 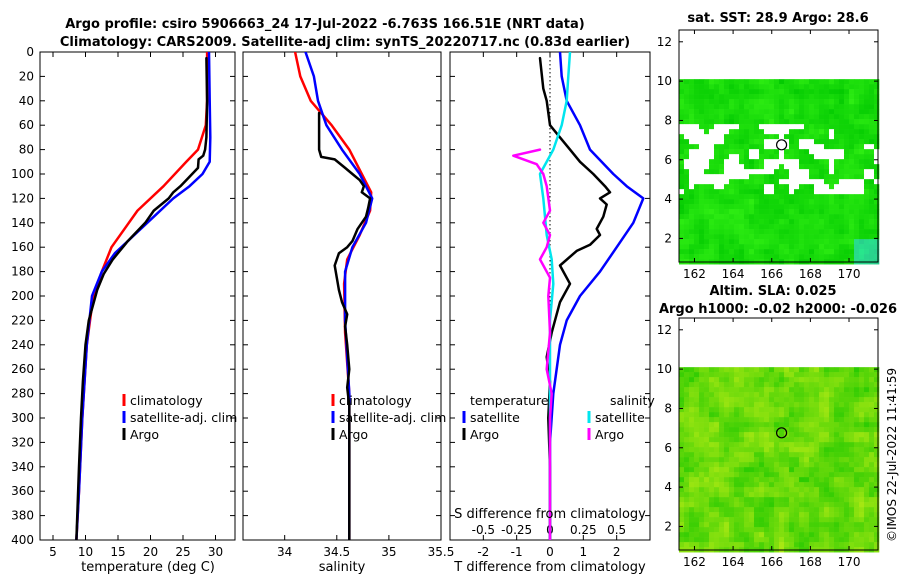 What do you see at coordinates (483, 552) in the screenshot?
I see `x-tick-label: -2` at bounding box center [483, 552].